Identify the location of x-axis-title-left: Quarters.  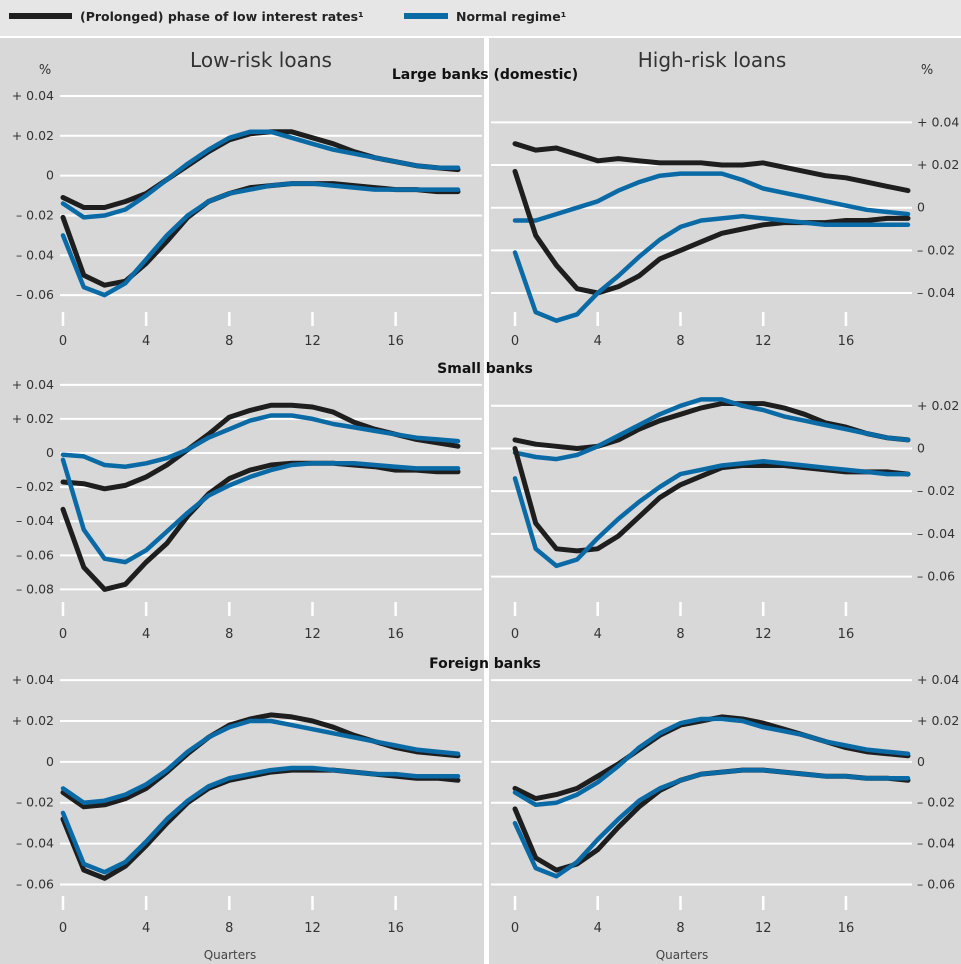
(230, 955).